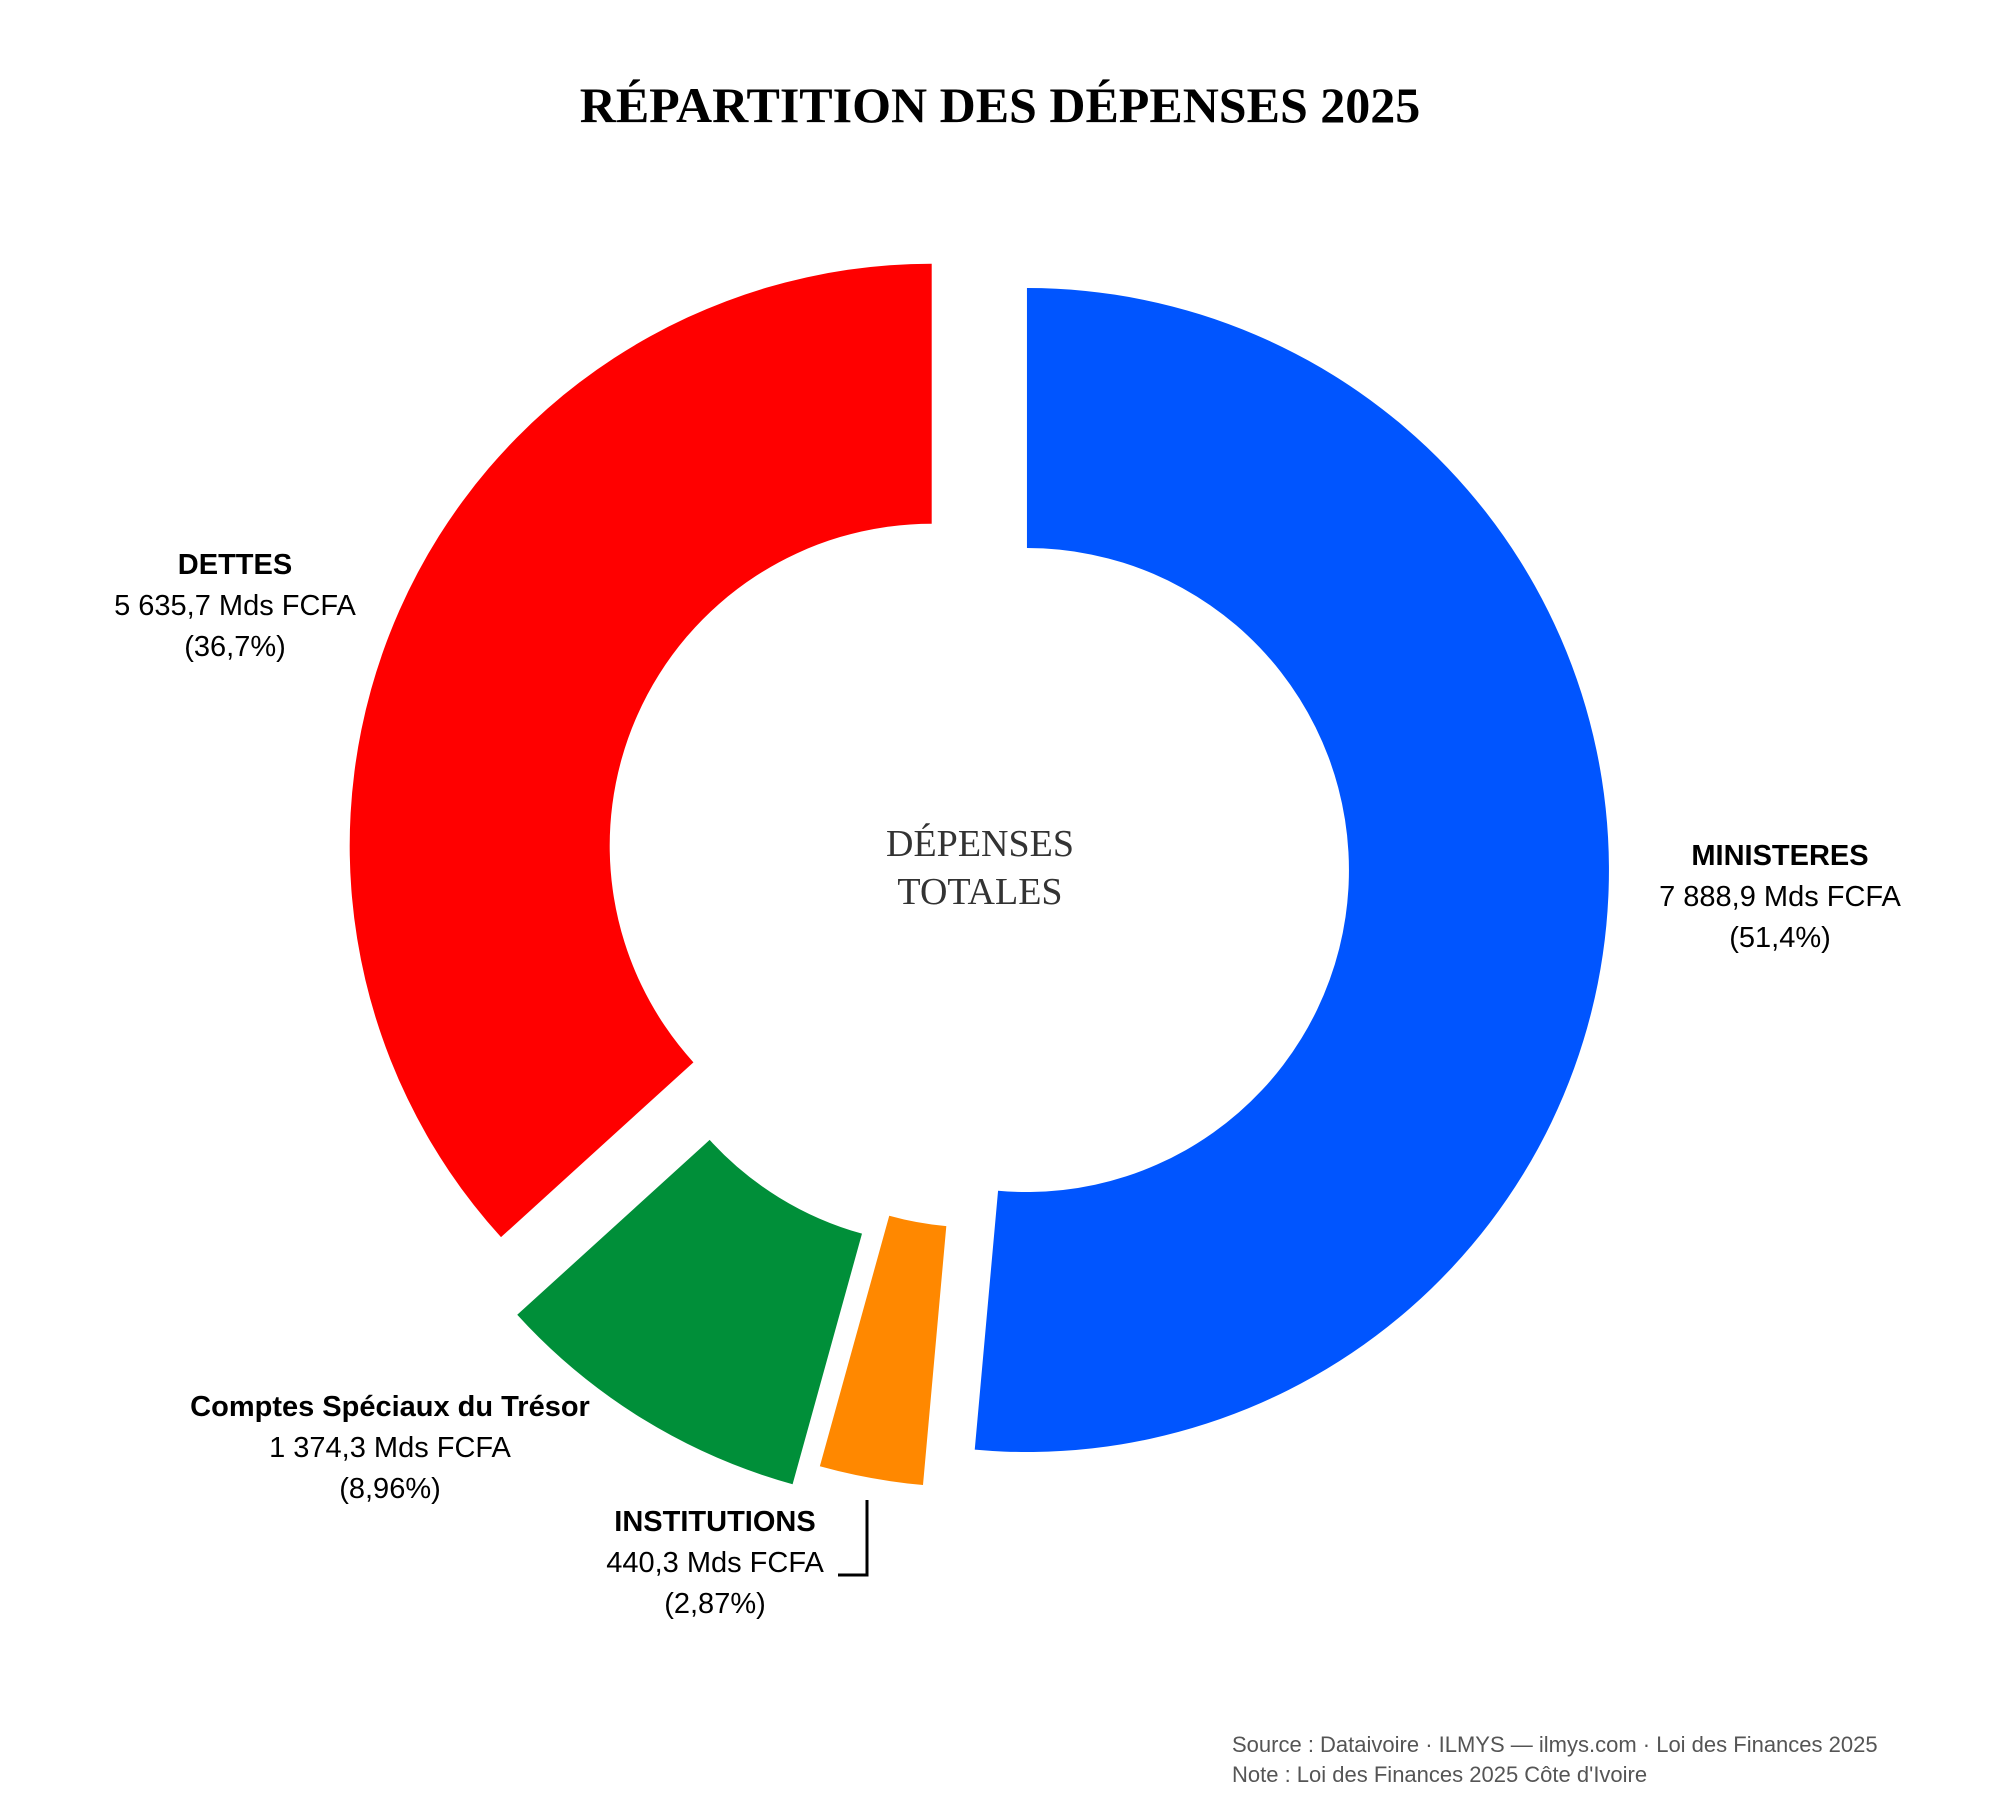 This screenshot has width=2000, height=1800. What do you see at coordinates (390, 1407) in the screenshot?
I see `slice-label-name: Comptes Spéciaux du Trésor` at bounding box center [390, 1407].